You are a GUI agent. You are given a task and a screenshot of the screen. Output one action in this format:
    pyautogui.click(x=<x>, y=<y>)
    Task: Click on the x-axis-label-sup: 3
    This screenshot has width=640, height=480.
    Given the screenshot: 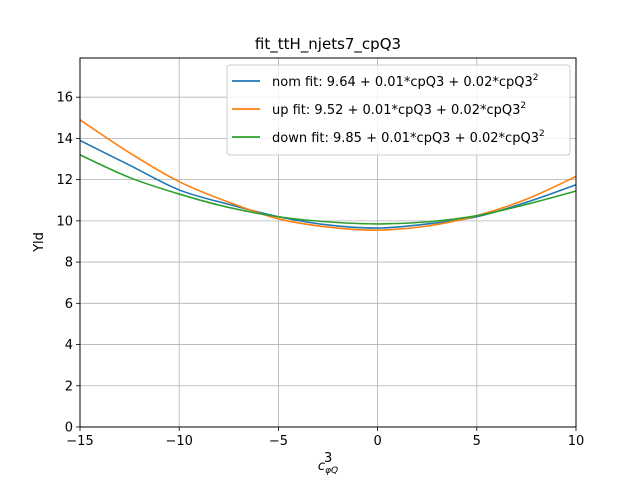 What is the action you would take?
    pyautogui.click(x=328, y=458)
    